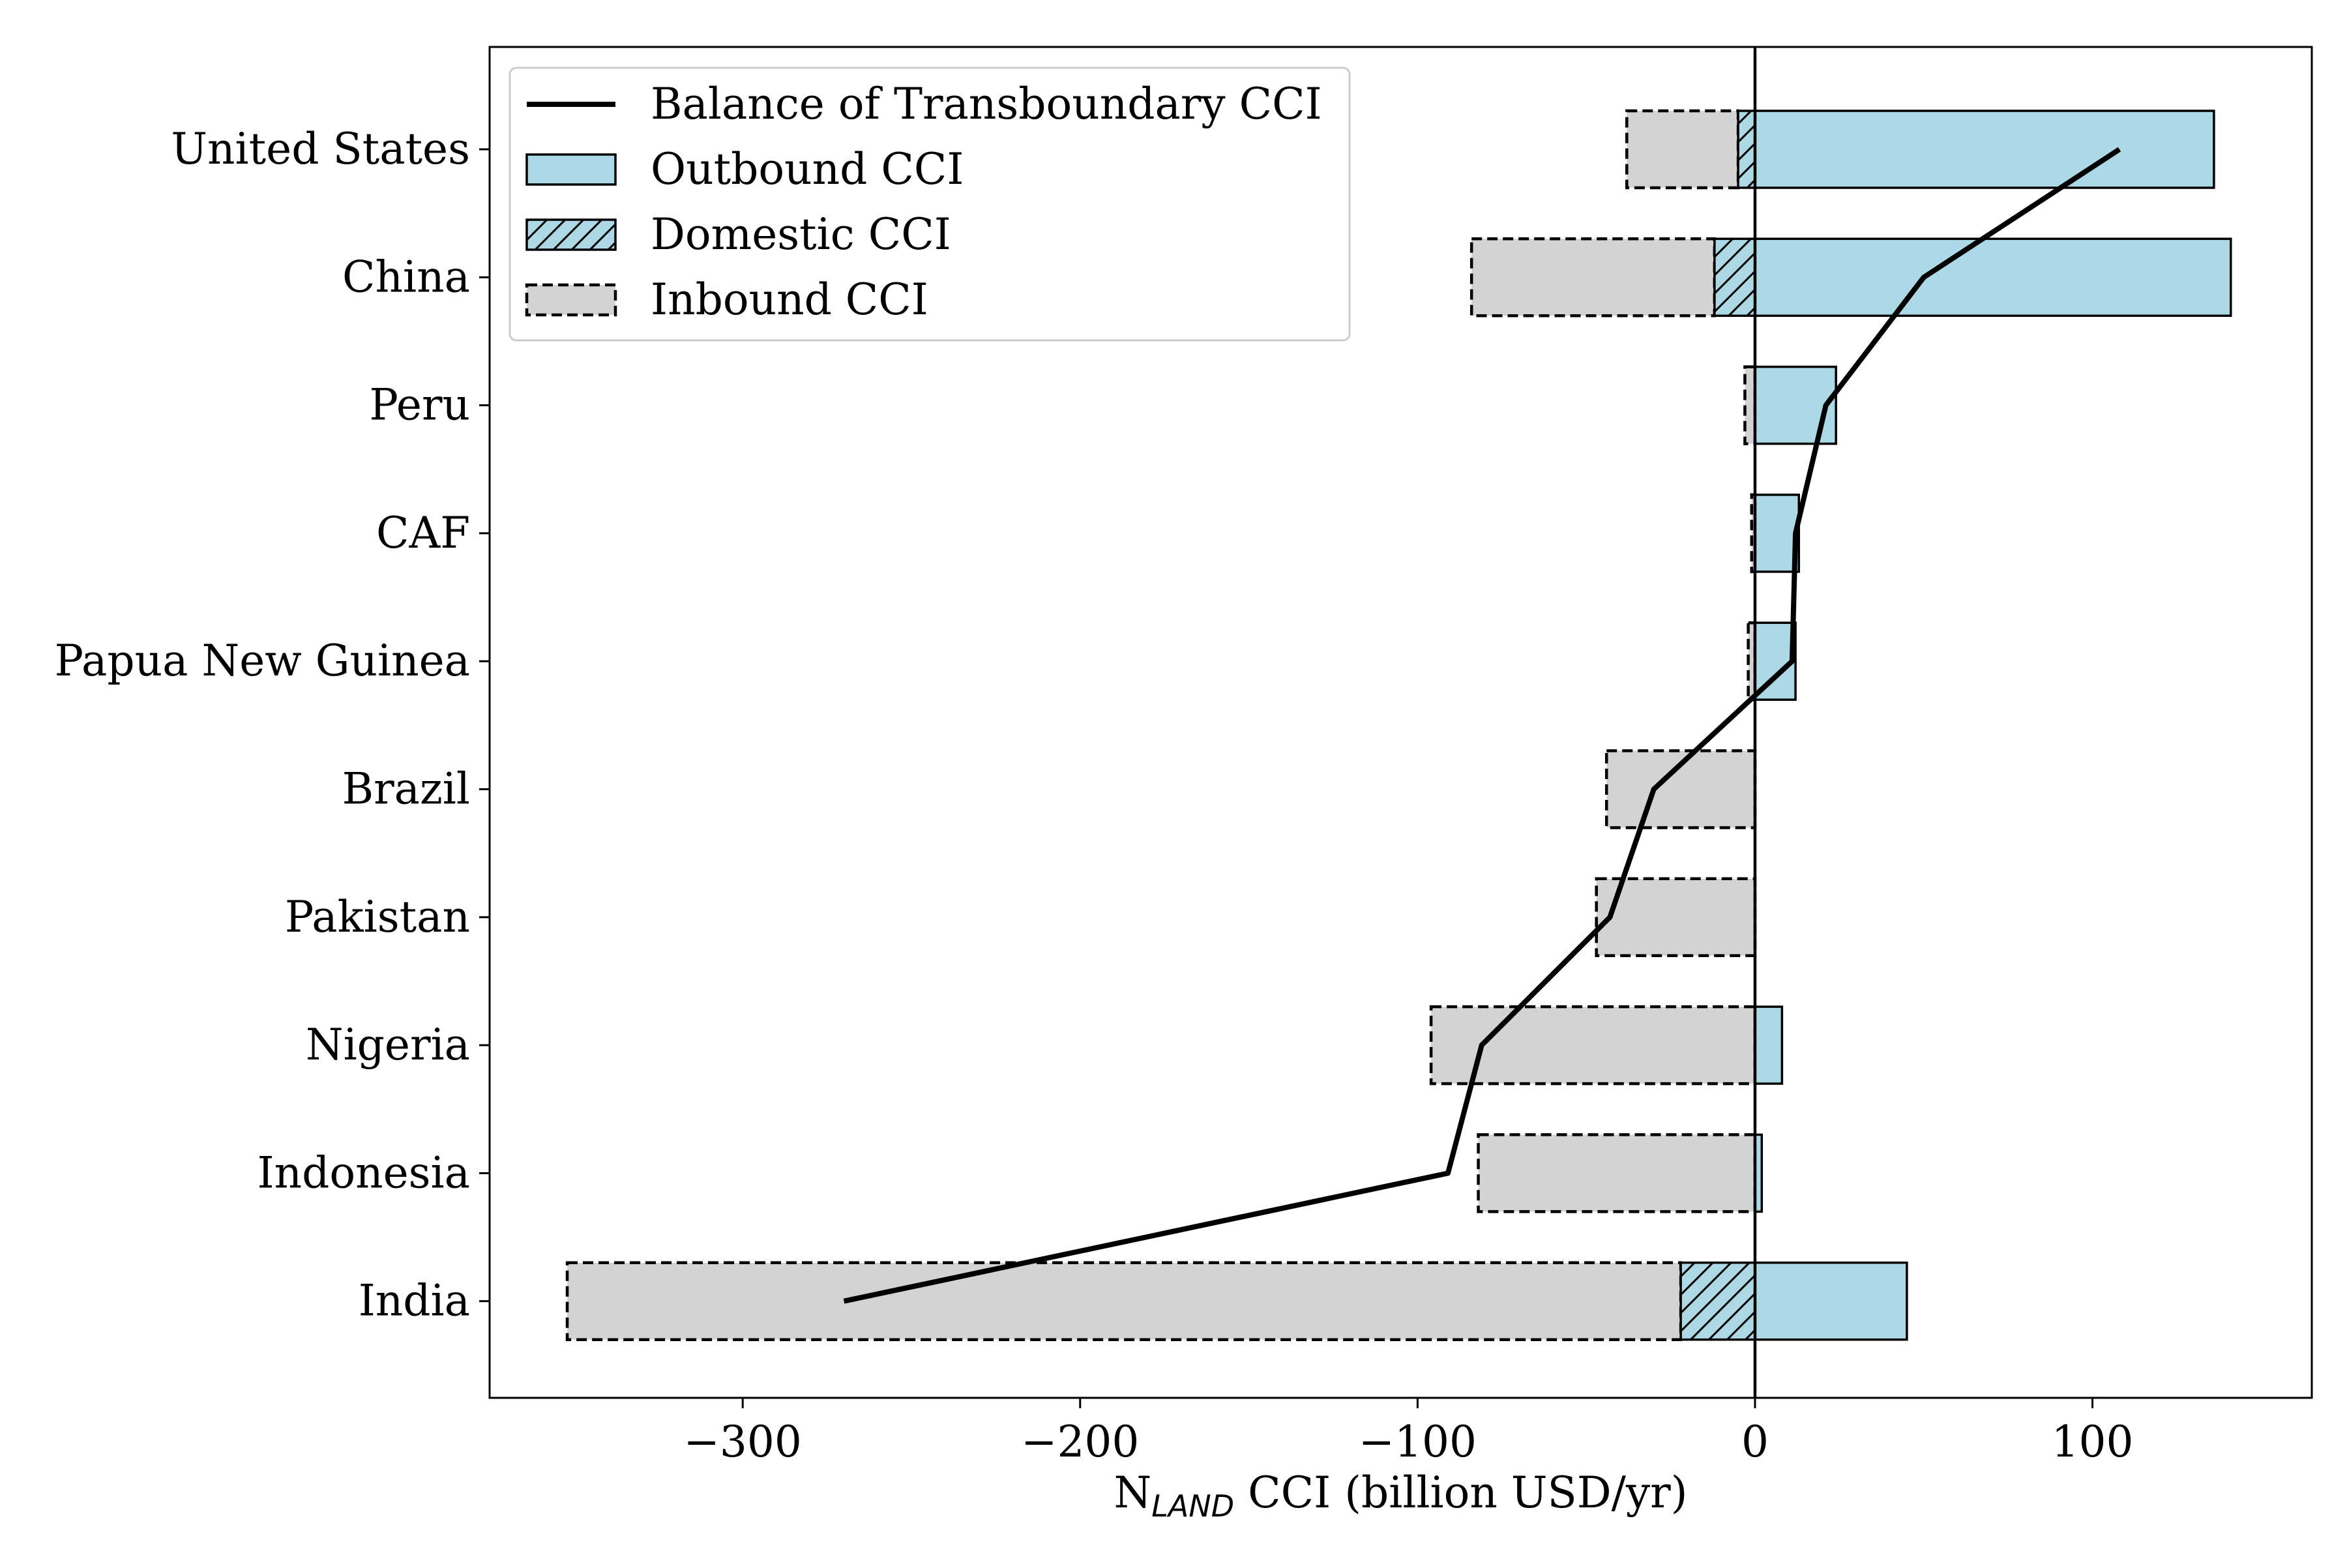  Describe the element at coordinates (1993, 278) in the screenshot. I see `outbound-bar-china` at that location.